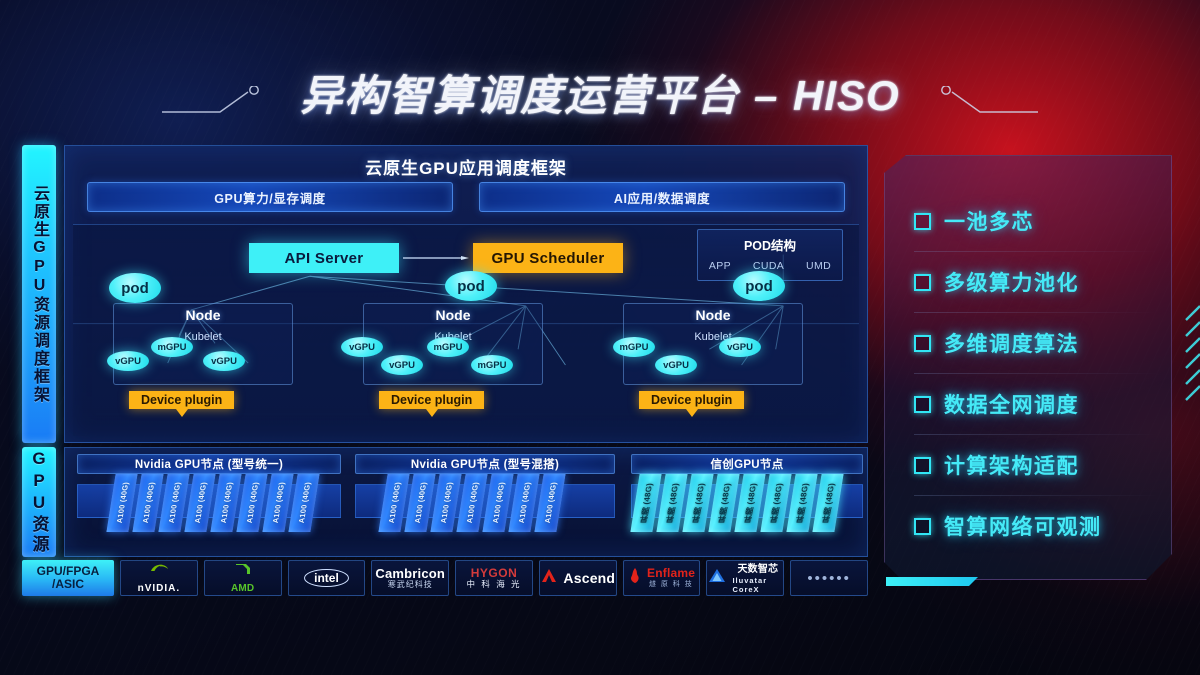  I want to click on pod-item-app: APP, so click(720, 266).